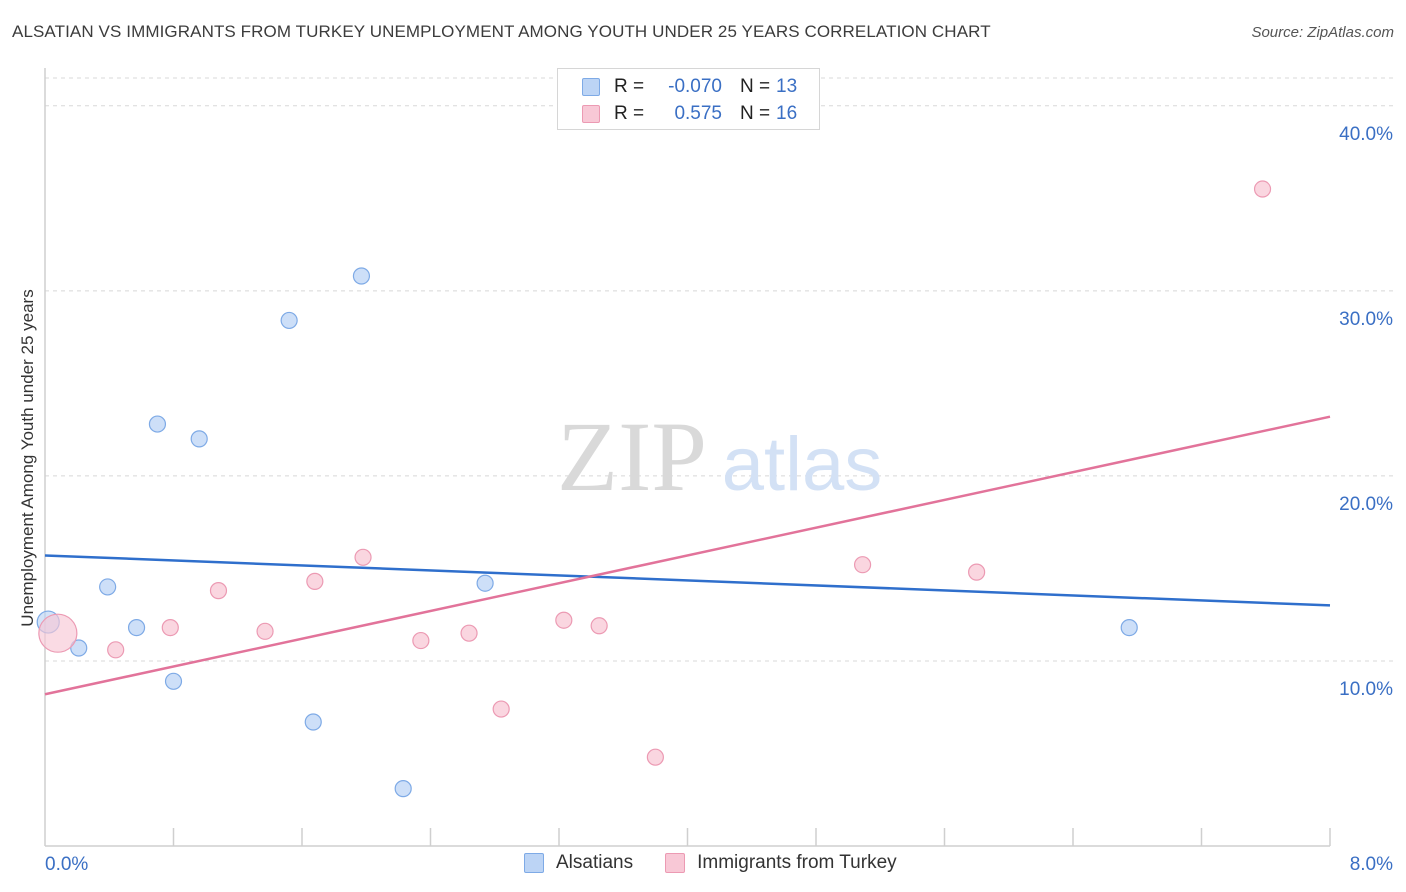 This screenshot has height=892, width=1406. I want to click on legend-row-turkey: R = 0.575 N = 16, so click(689, 114).